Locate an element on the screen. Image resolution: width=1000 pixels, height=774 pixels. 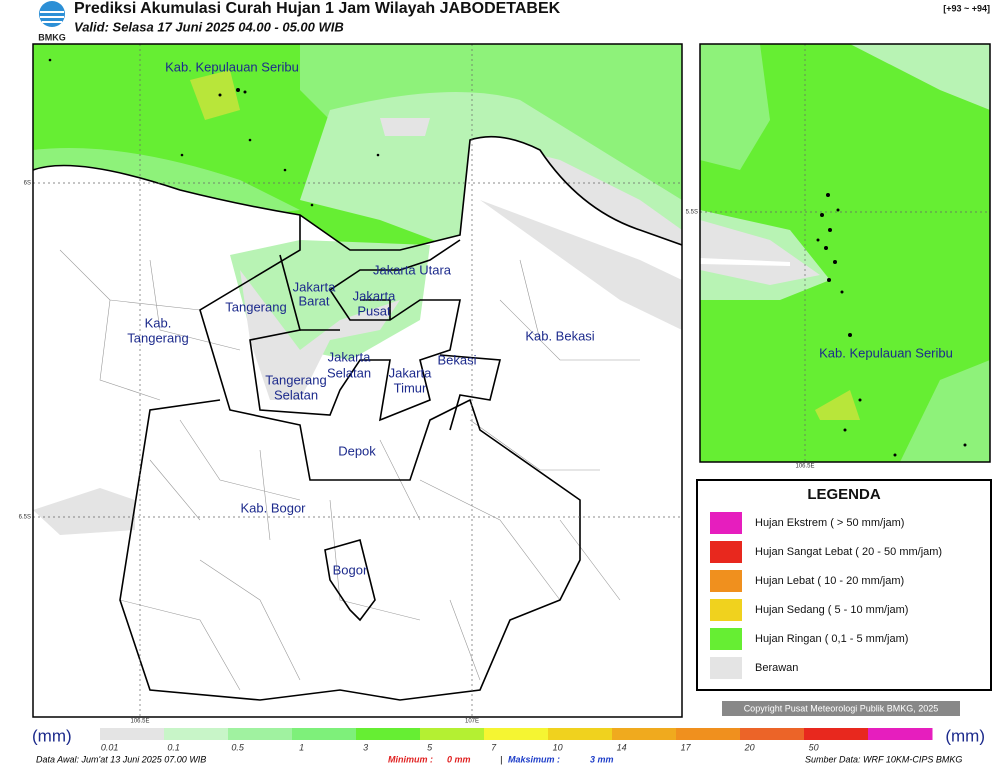
colorbar-label: 17 is located at coordinates (686, 747).